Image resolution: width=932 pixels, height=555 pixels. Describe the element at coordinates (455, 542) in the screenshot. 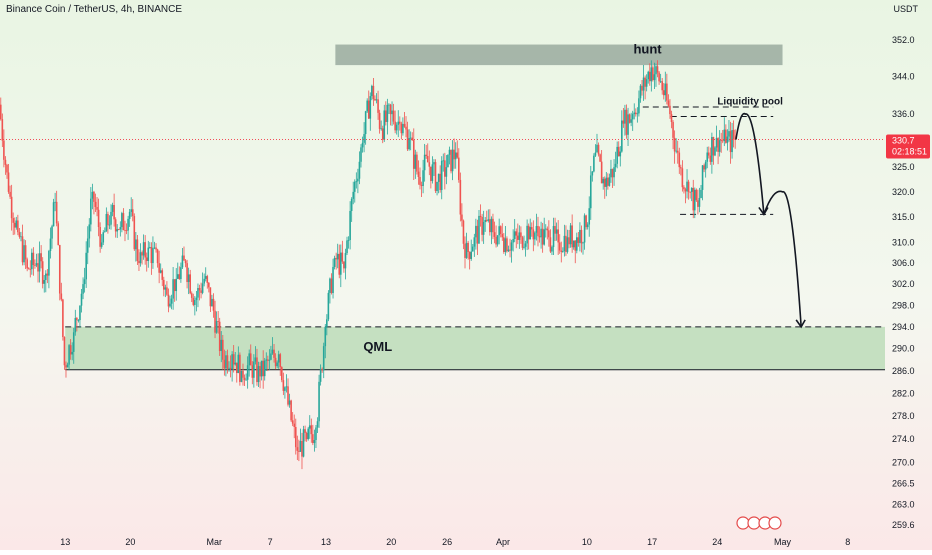

I see `x-axis: 13 20 Mar 7 13 20 26 Apr 10 17 24 May 8` at that location.